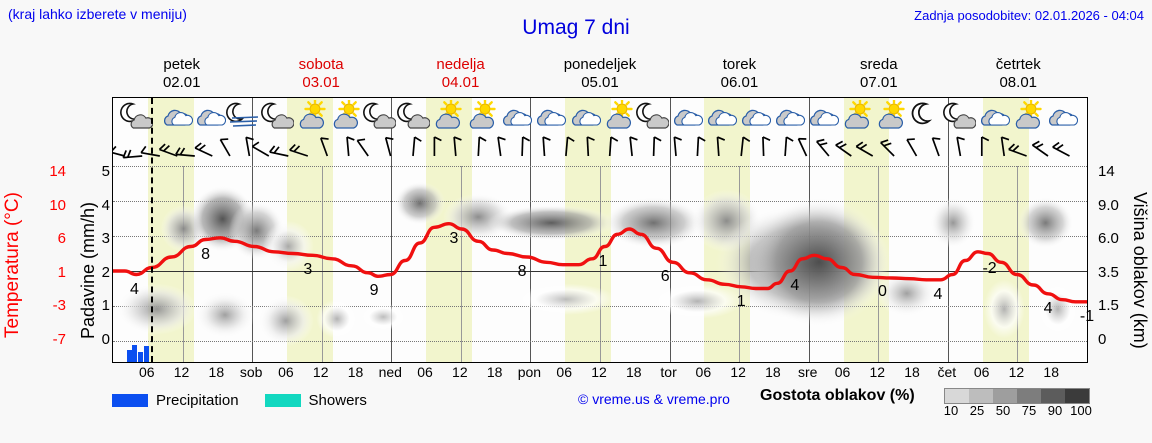 Image resolution: width=1152 pixels, height=443 pixels. Describe the element at coordinates (1018, 76) in the screenshot. I see `day-header-čet: četrtek 08.01` at that location.